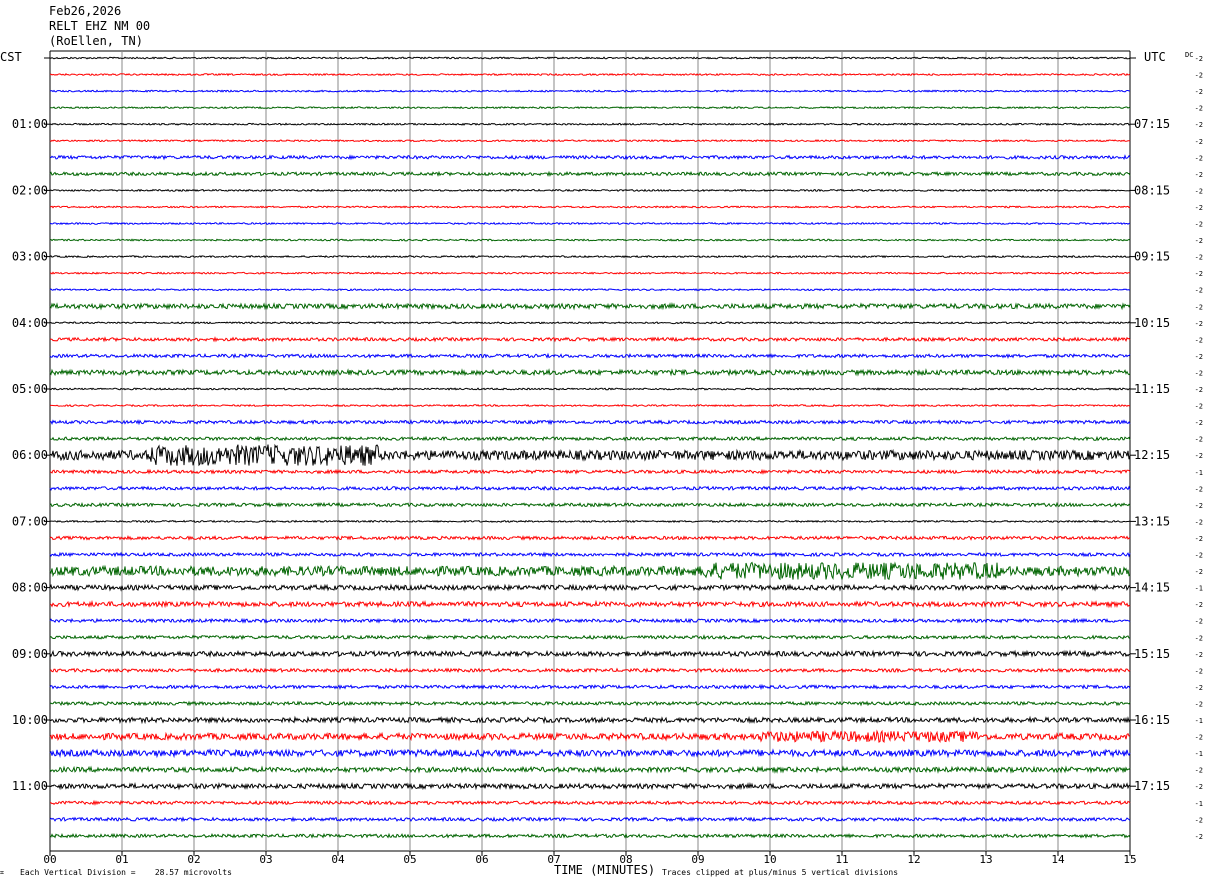  I want to click on x-tick-label: 09, so click(697, 859).